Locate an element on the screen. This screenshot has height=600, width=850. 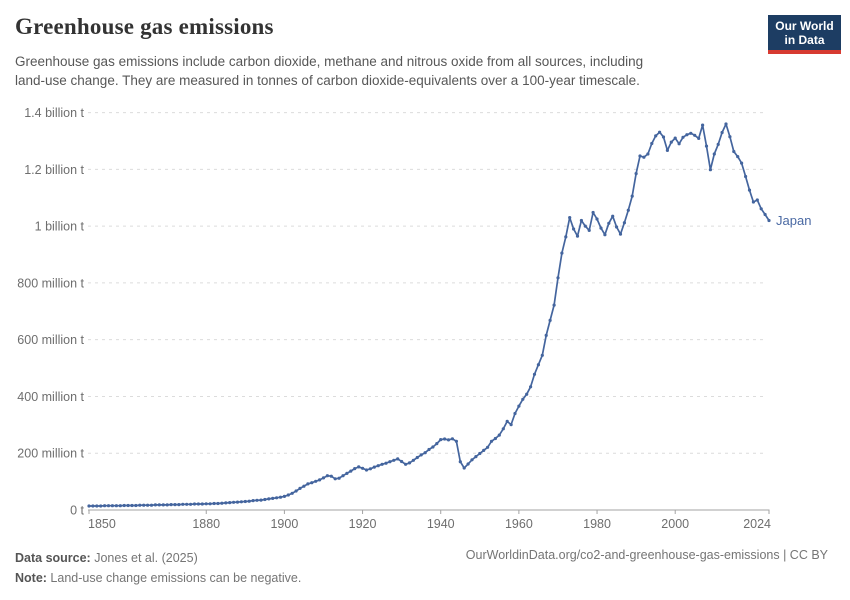
y-tick-label: 400 million t is located at coordinates (50, 397).